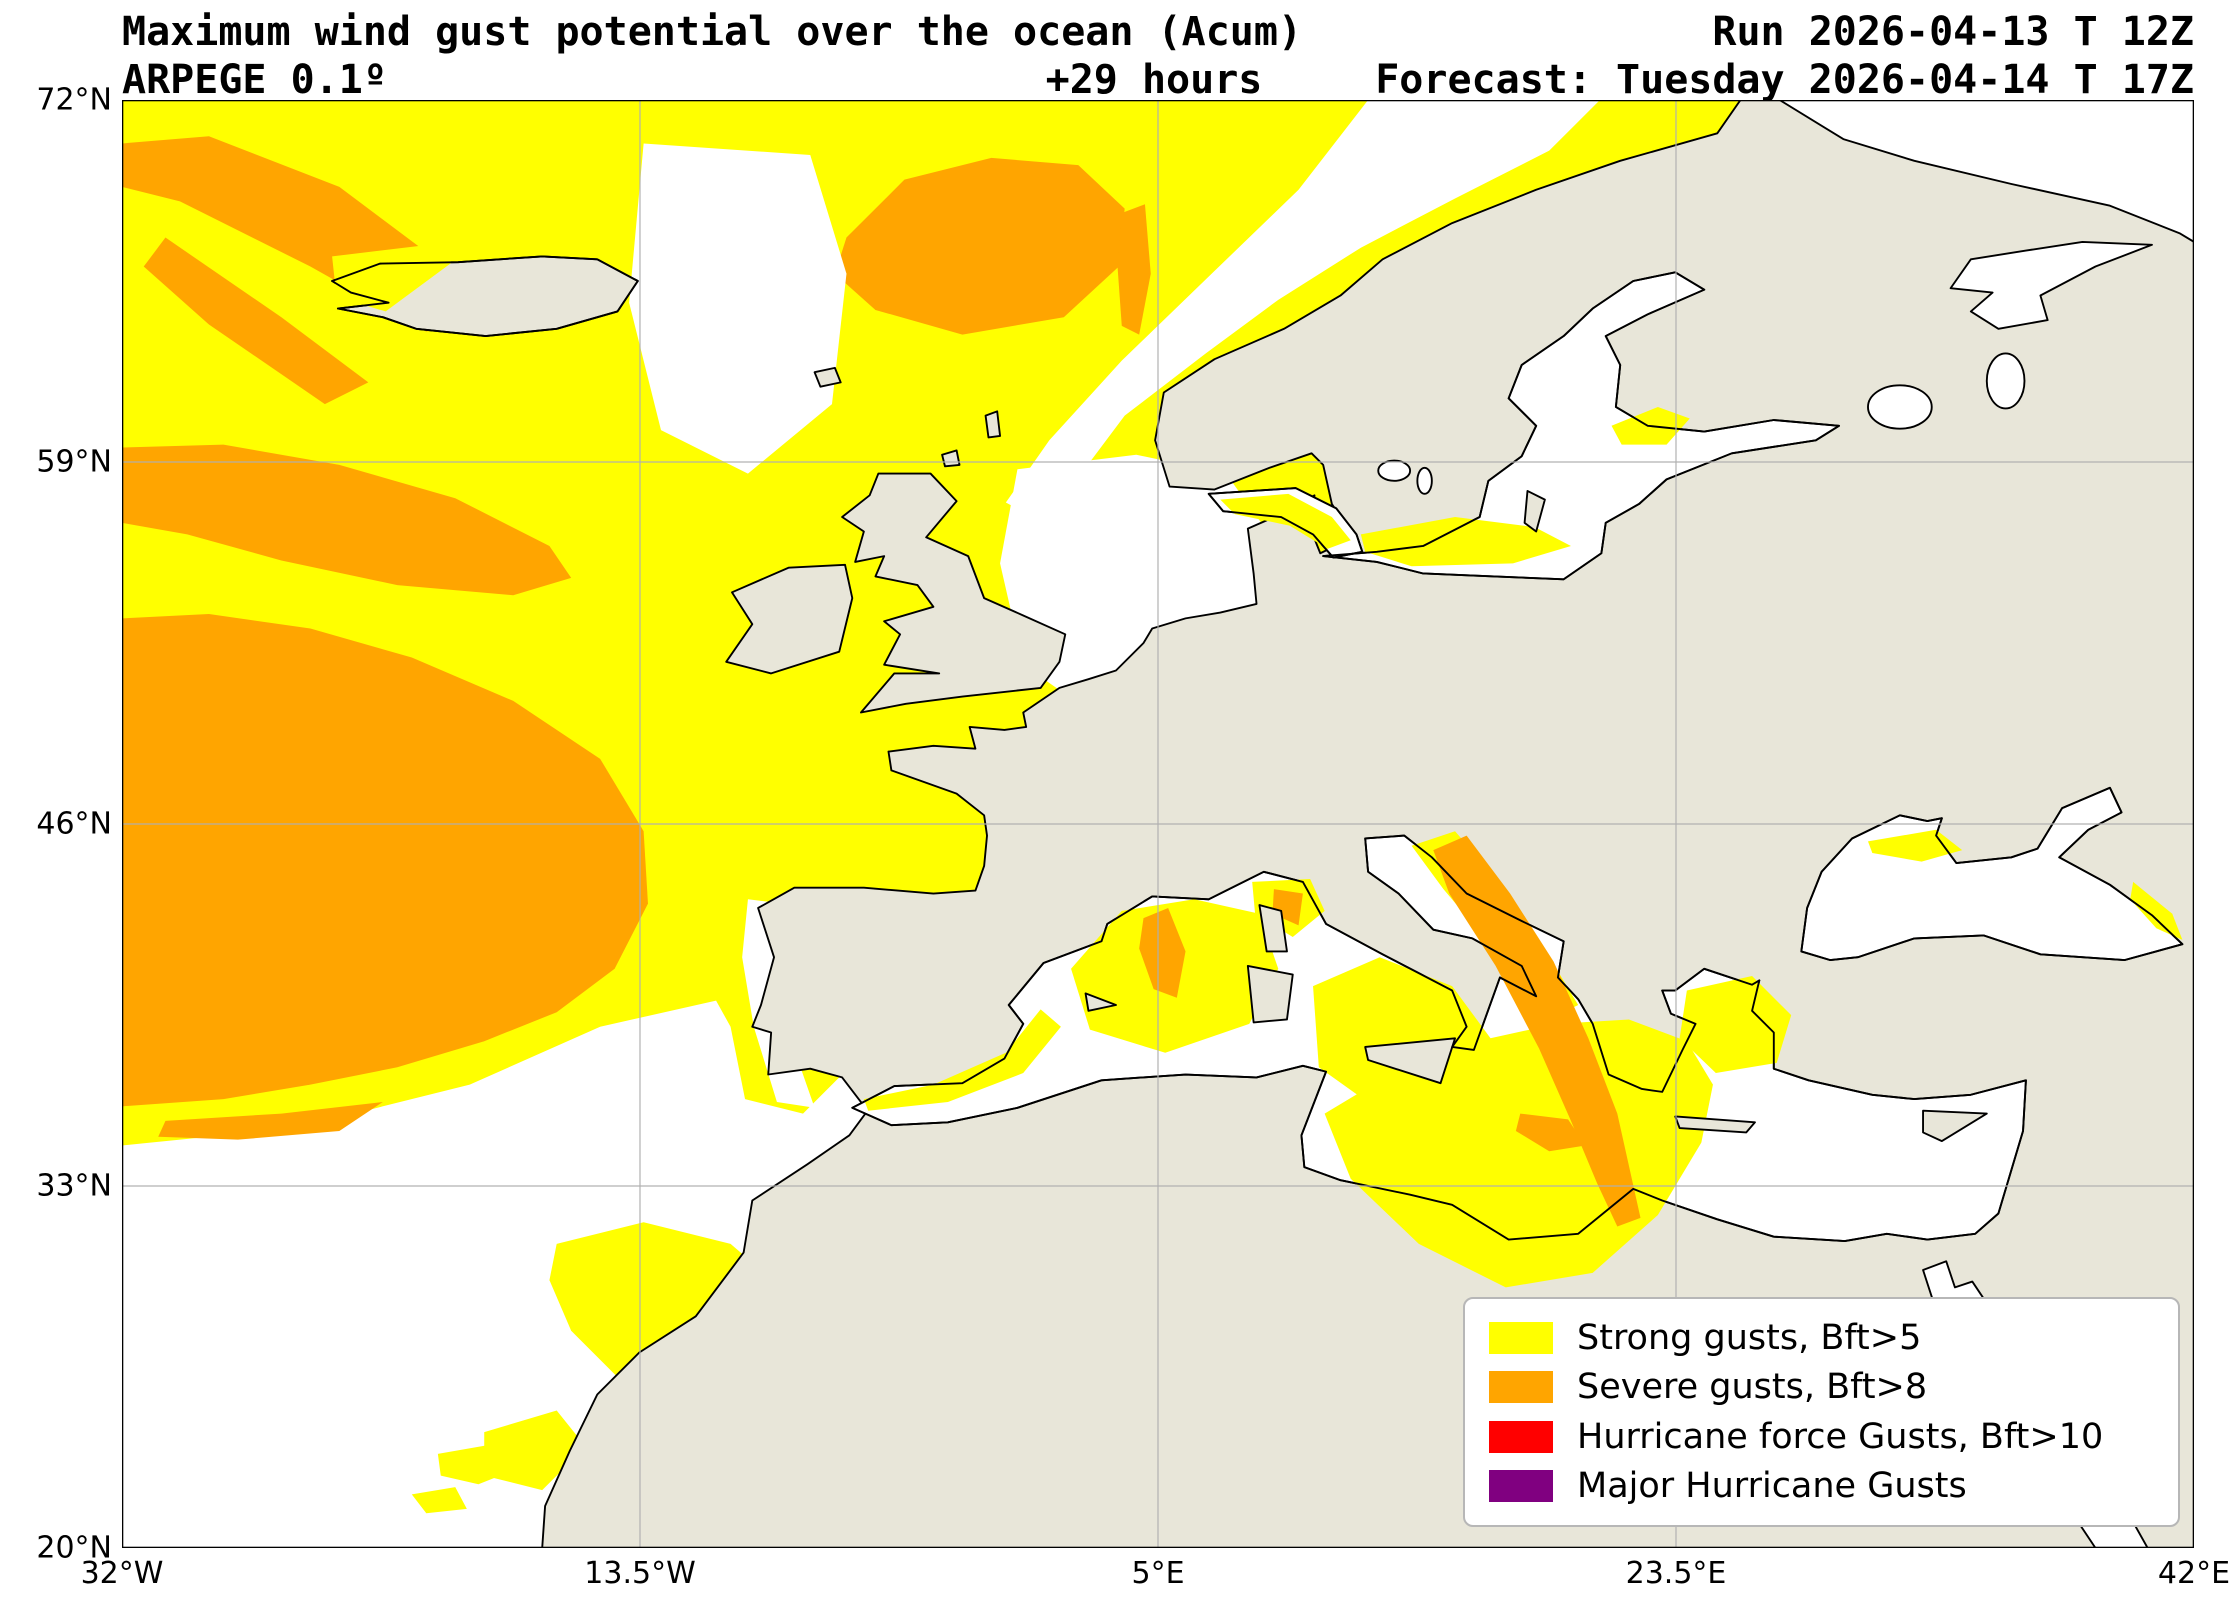 Image resolution: width=2233 pixels, height=1604 pixels. I want to click on lake-onega, so click(2005, 381).